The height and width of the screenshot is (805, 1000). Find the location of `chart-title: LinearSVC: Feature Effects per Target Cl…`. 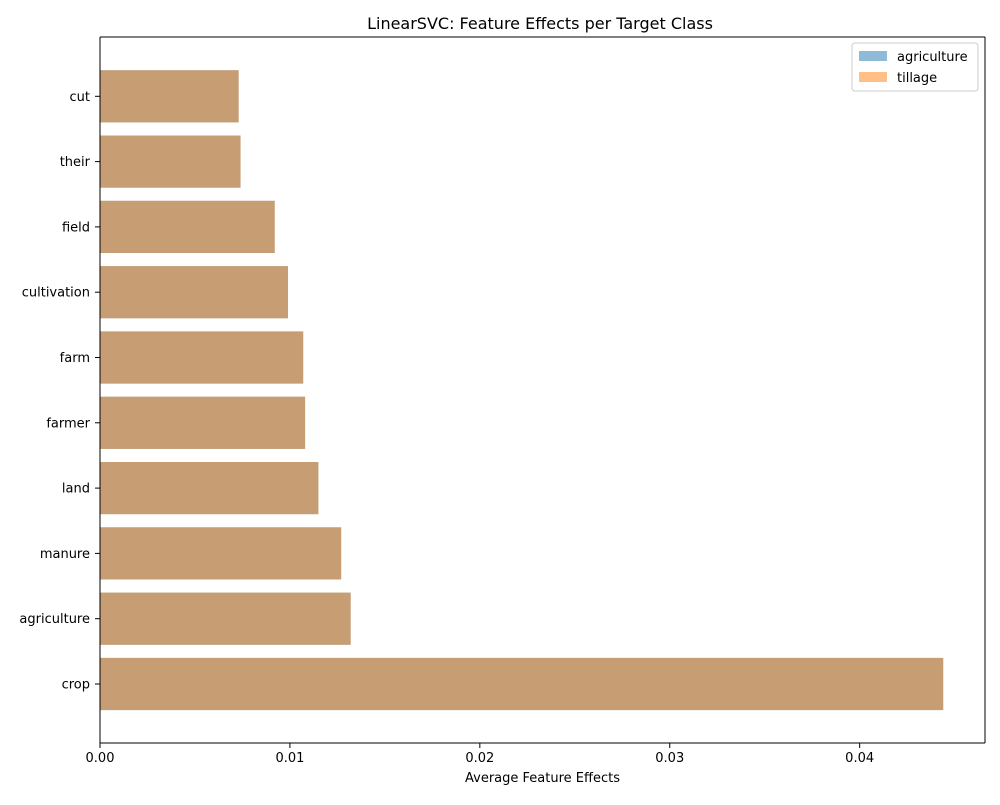

chart-title: LinearSVC: Feature Effects per Target Cl… is located at coordinates (540, 23).